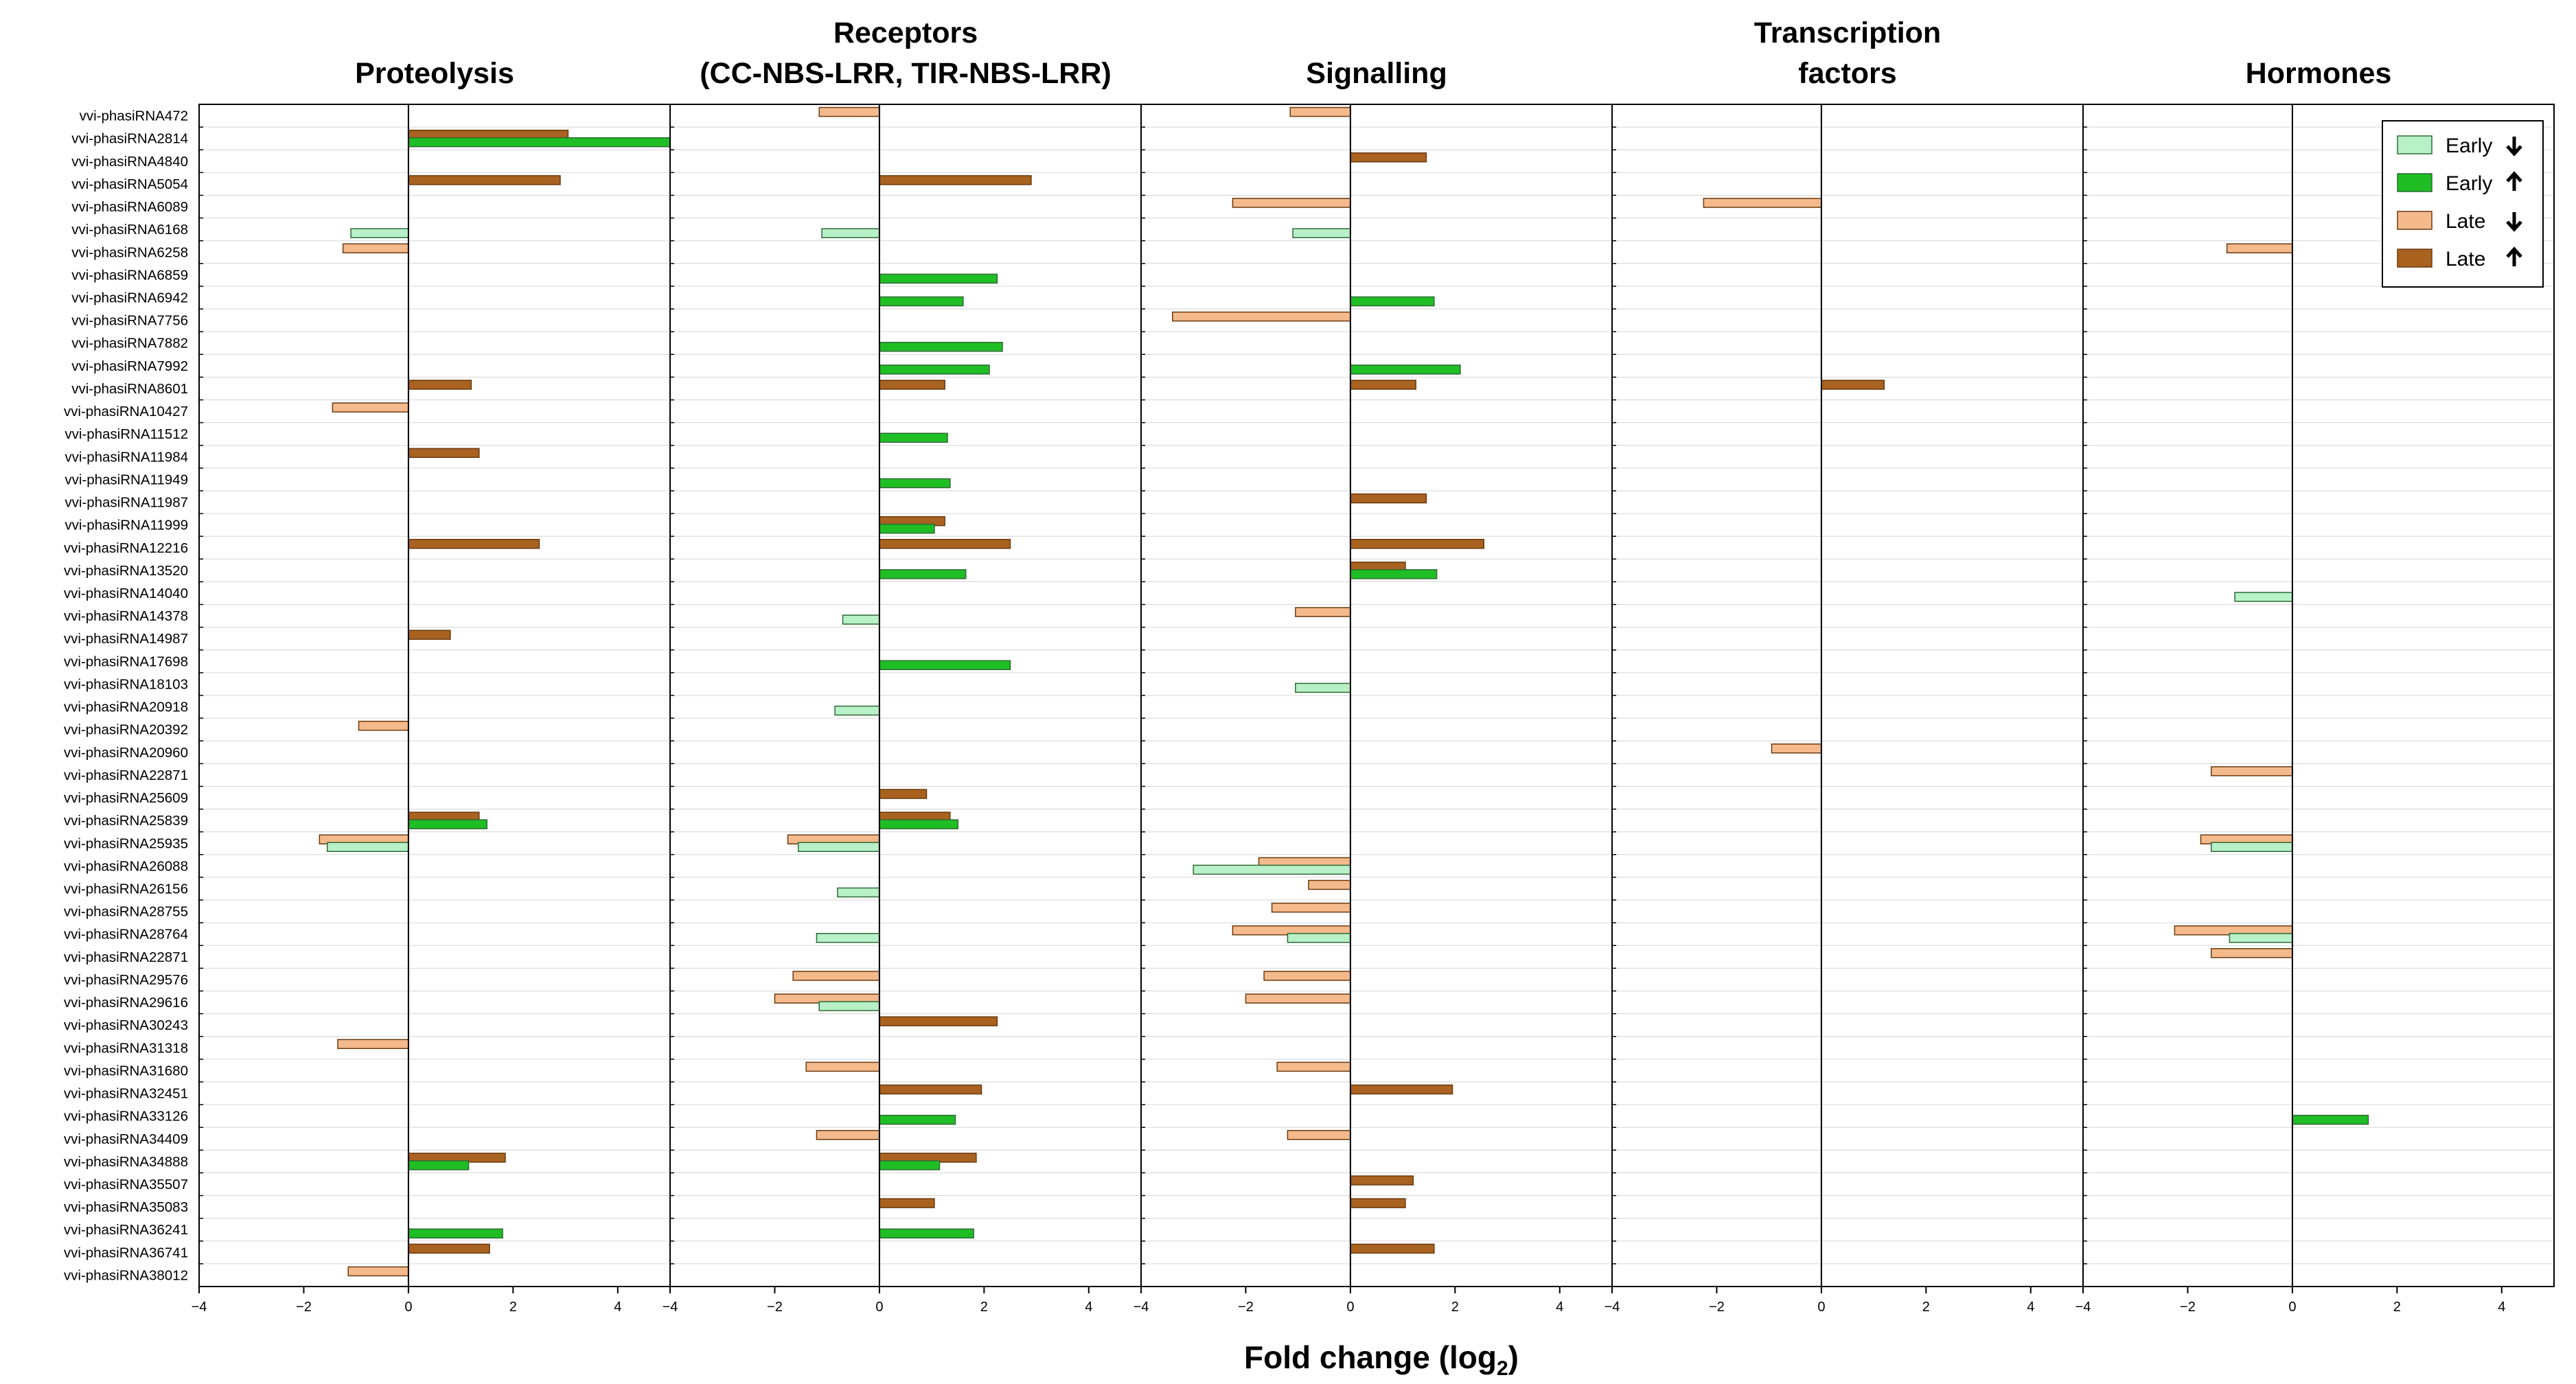  What do you see at coordinates (906, 73) in the screenshot?
I see `panel-title: (CC-NBS-LRR, TIR-NBS-LRR)` at bounding box center [906, 73].